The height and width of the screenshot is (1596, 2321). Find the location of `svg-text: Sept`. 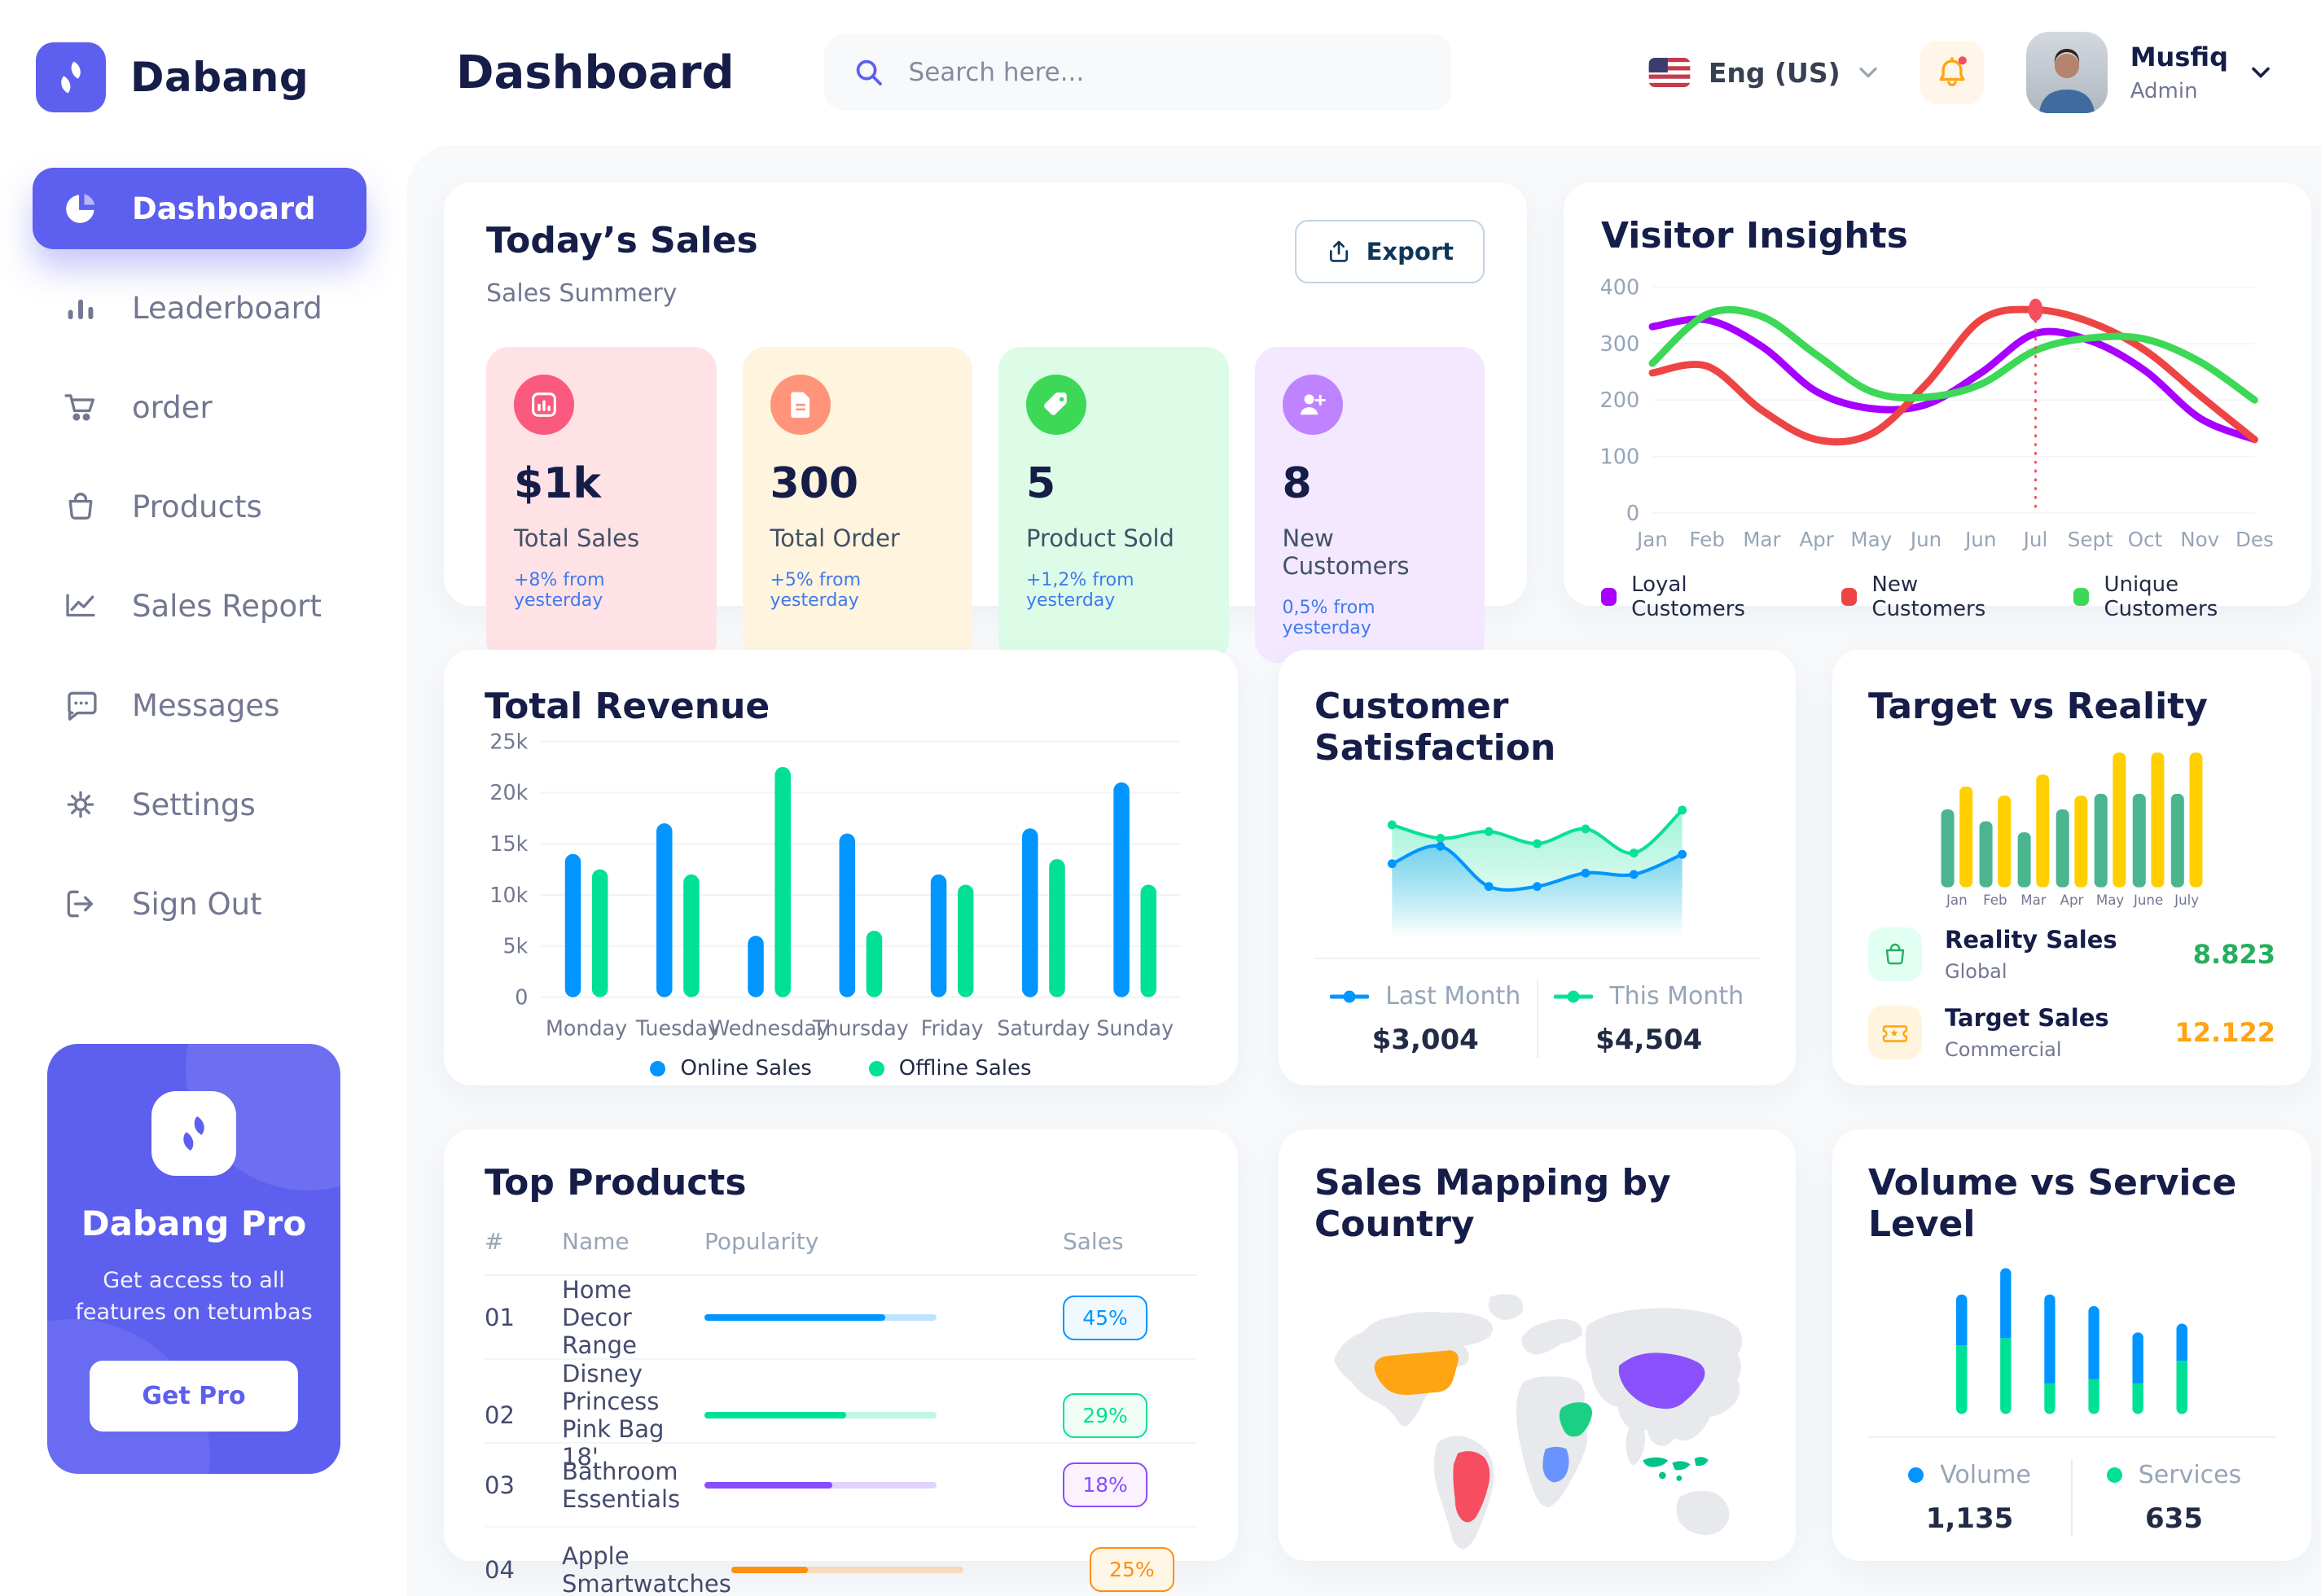

svg-text: Sept is located at coordinates (2090, 539).